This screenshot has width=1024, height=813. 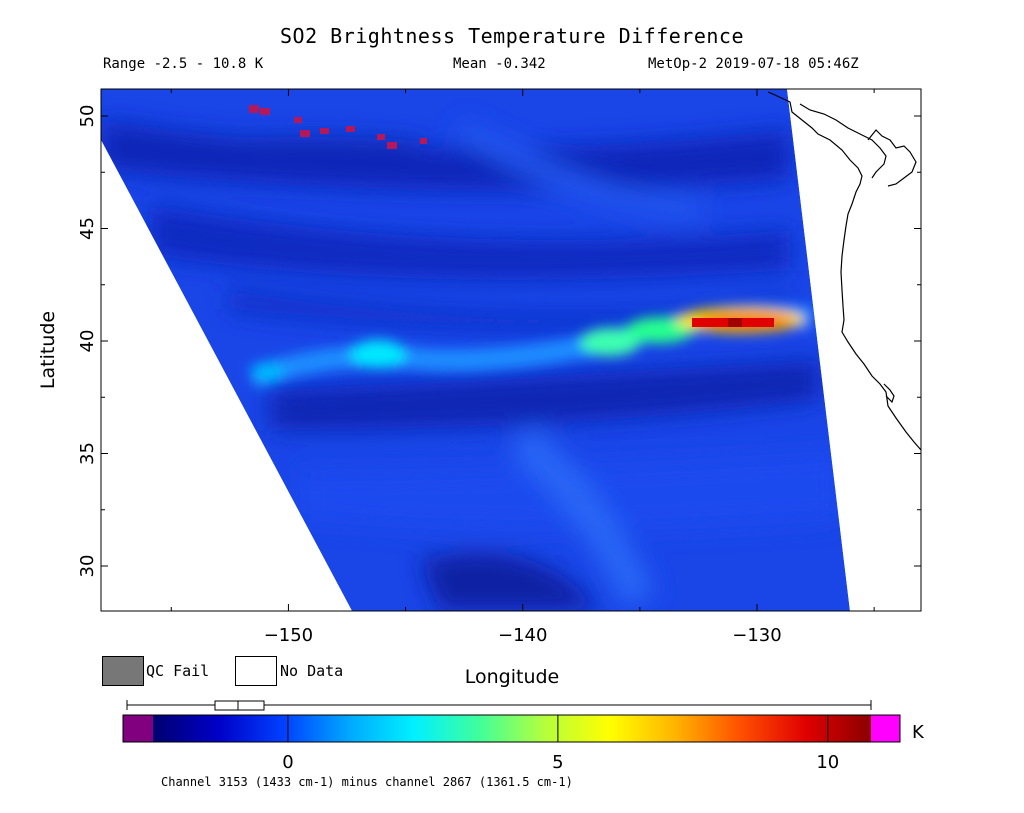 I want to click on colorbar-tick-label: 5, so click(x=557, y=762).